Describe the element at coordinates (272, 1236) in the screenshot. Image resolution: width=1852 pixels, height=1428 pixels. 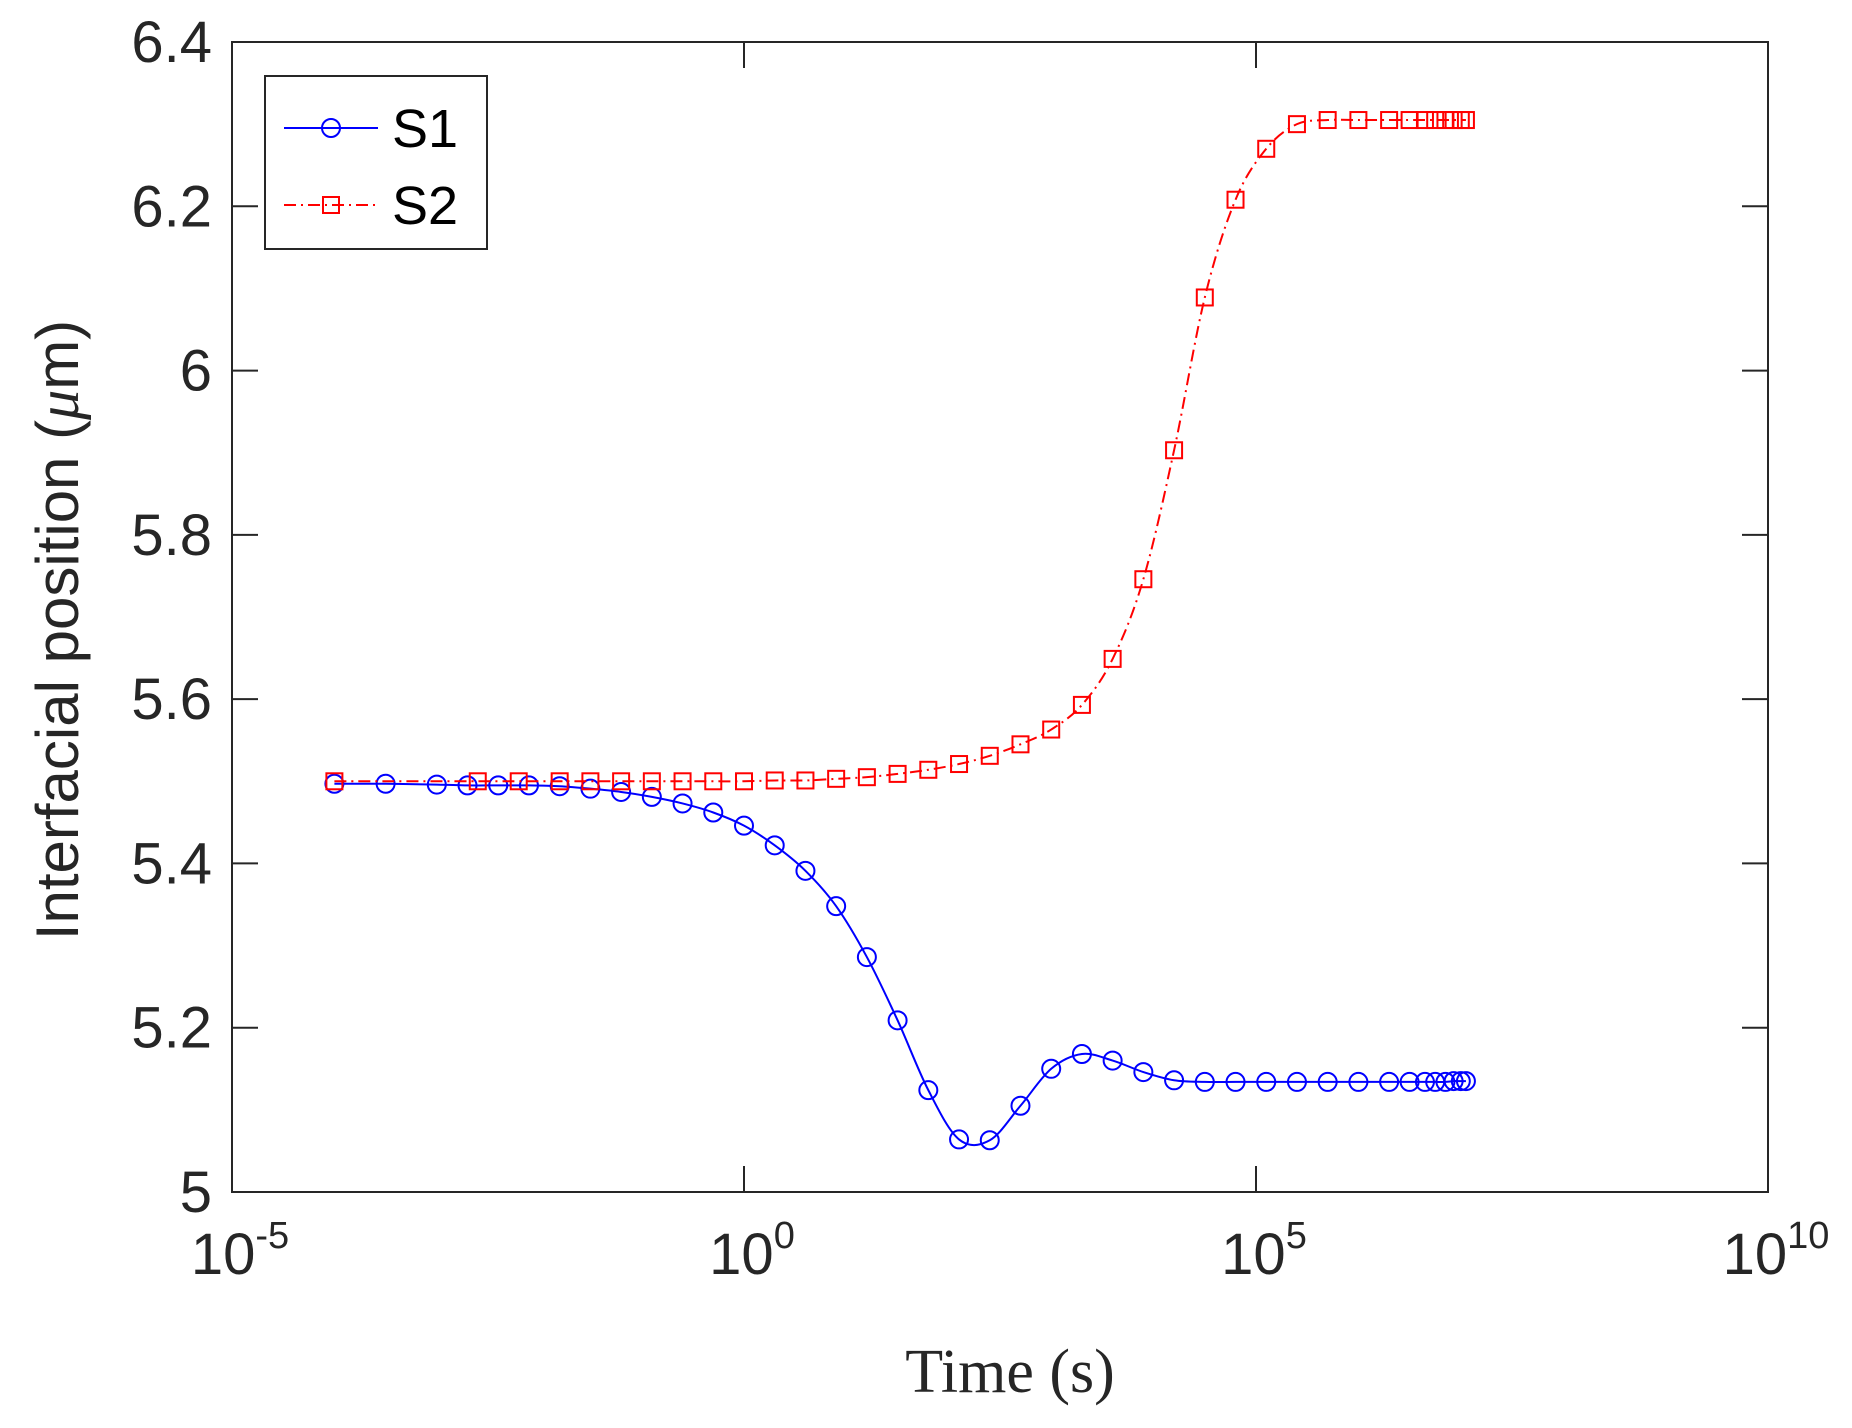
I see `x-tick-label-exponent: -5` at that location.